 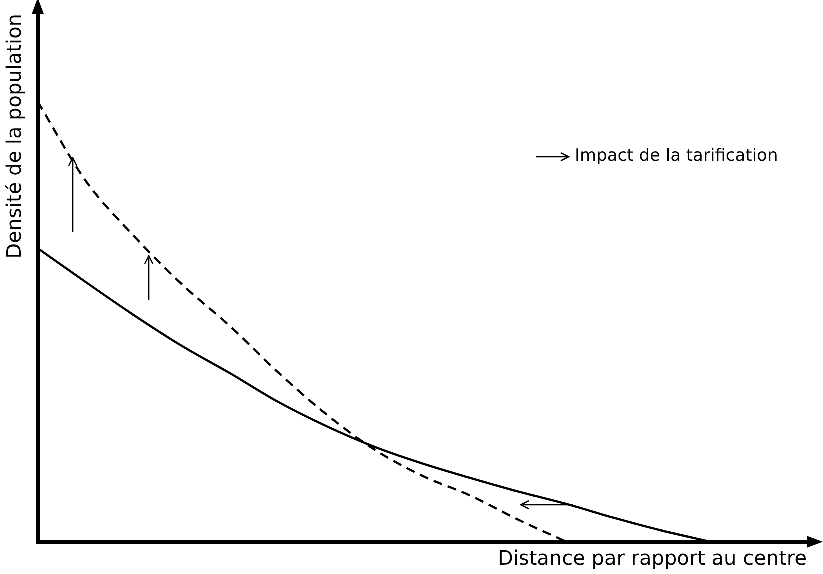 I want to click on y-axis-title: Densité de la population, so click(x=14, y=136).